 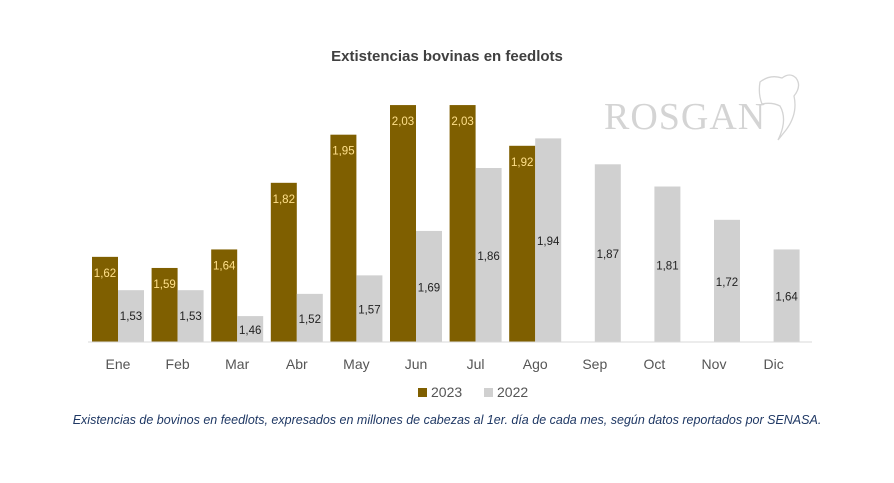 What do you see at coordinates (594, 364) in the screenshot?
I see `x-tick-label: Sep` at bounding box center [594, 364].